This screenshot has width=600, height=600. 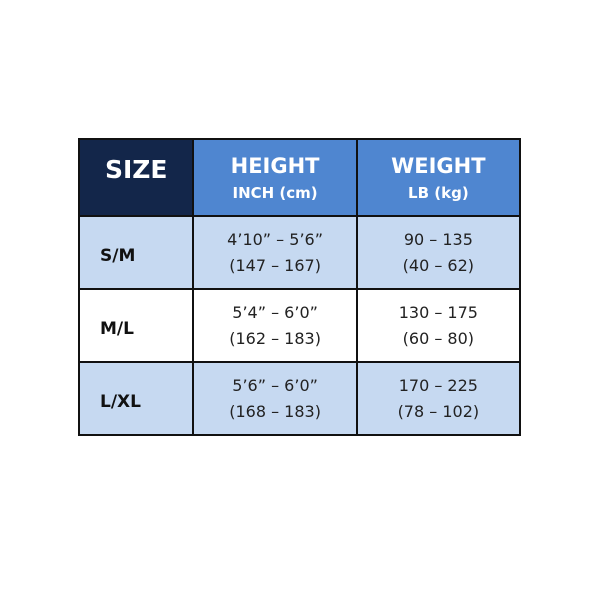 What do you see at coordinates (438, 338) in the screenshot?
I see `weight-kg: (60 – 80)` at bounding box center [438, 338].